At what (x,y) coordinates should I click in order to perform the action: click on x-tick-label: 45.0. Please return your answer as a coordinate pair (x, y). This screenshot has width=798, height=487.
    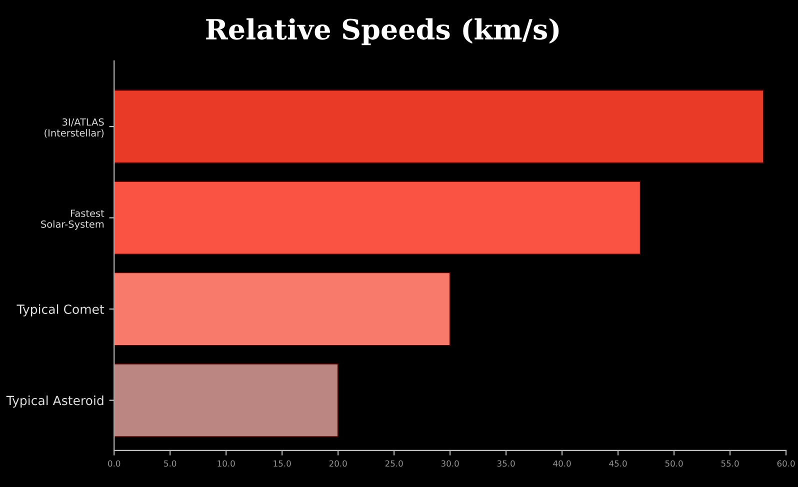
    Looking at the image, I should click on (618, 463).